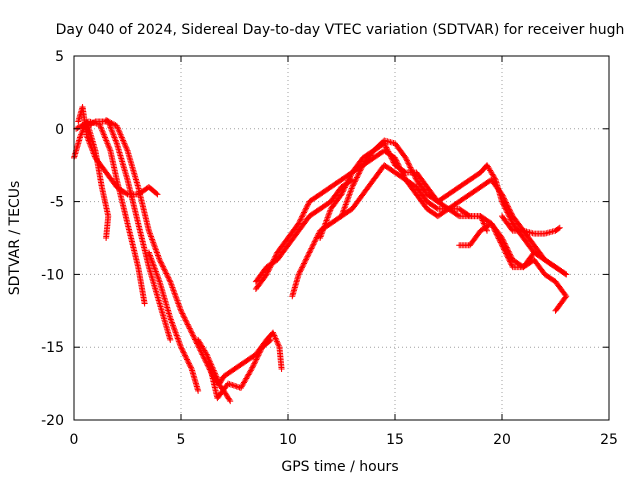 This screenshot has width=640, height=484. I want to click on y-tick-label: -15, so click(52, 348).